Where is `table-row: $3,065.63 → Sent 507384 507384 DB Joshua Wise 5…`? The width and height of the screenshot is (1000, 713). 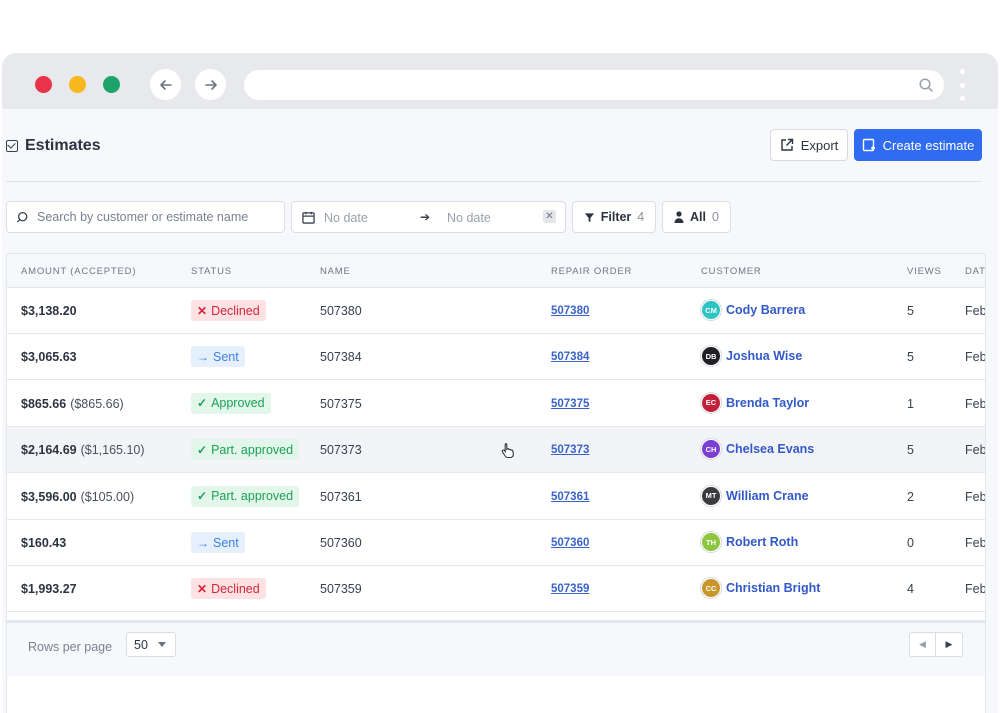
table-row: $3,065.63 → Sent 507384 507384 DB Joshua Wise 5… is located at coordinates (496, 357).